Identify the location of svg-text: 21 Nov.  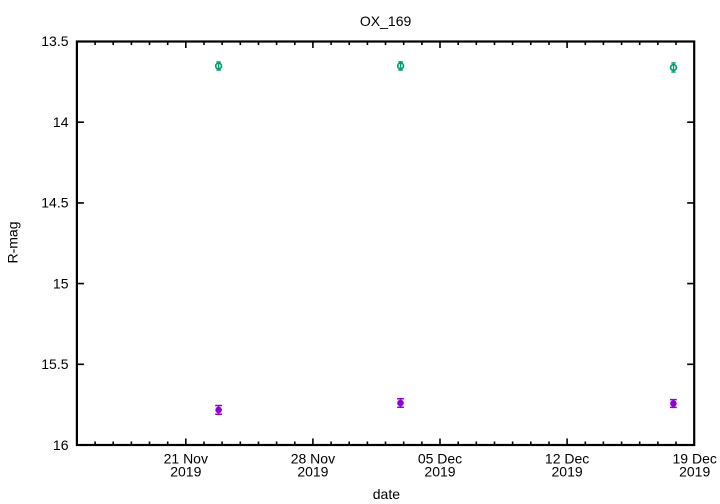
(186, 459).